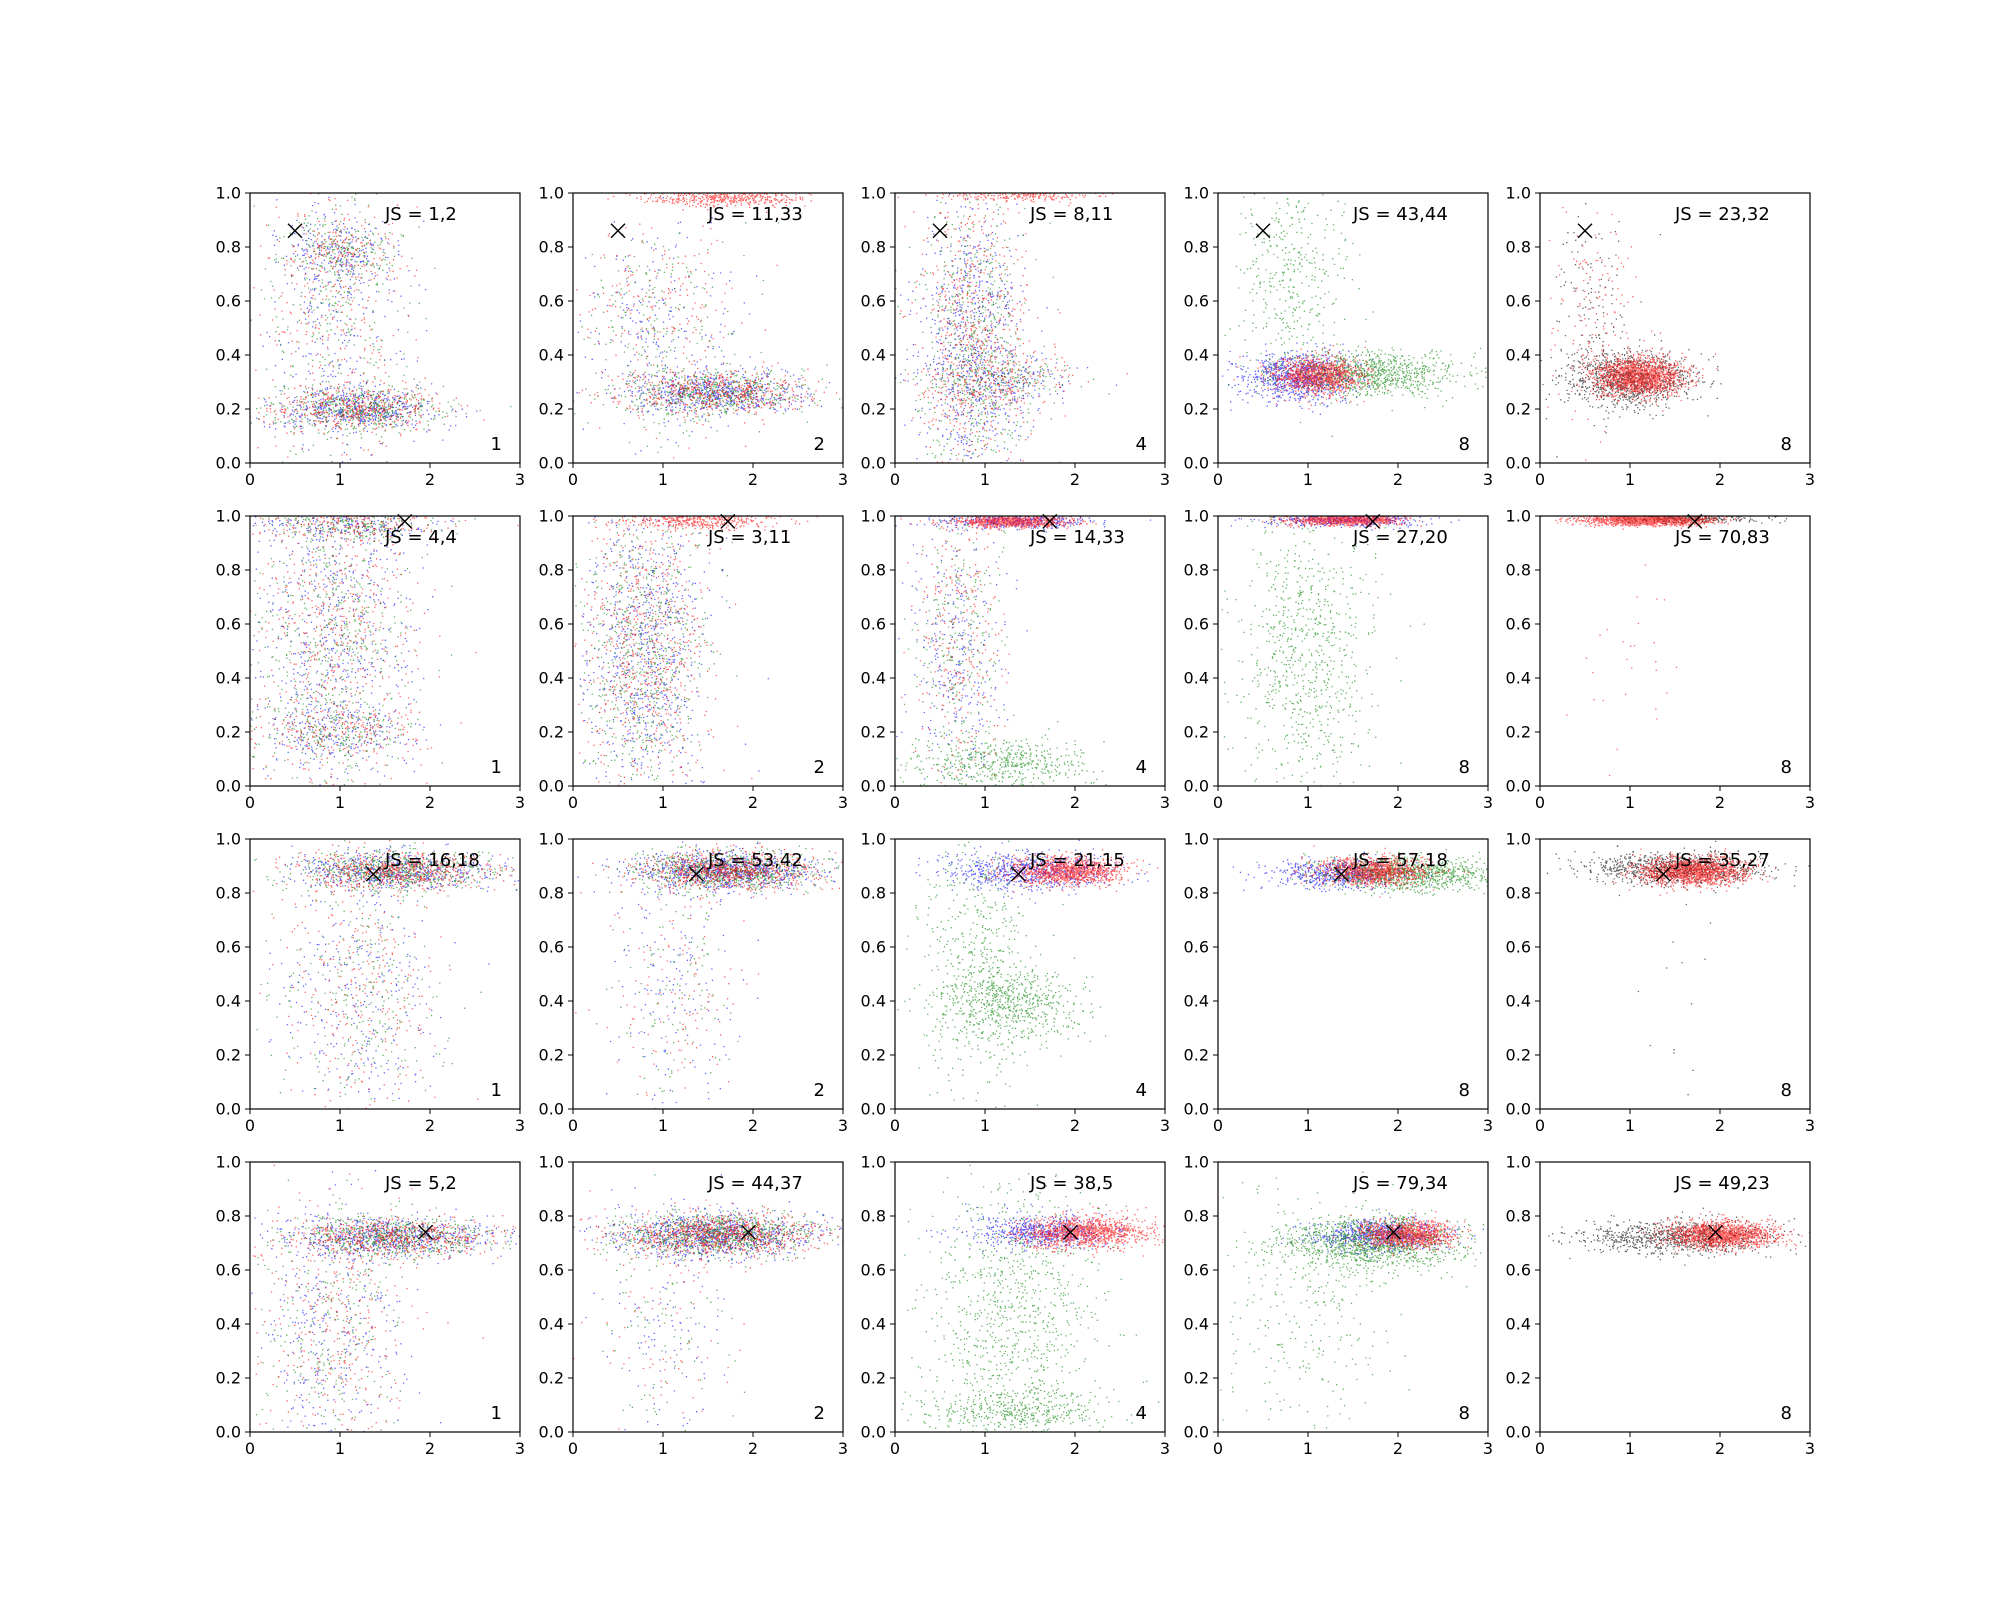 The height and width of the screenshot is (1600, 2000). What do you see at coordinates (551, 570) in the screenshot?
I see `y-tick-label: 0.8` at bounding box center [551, 570].